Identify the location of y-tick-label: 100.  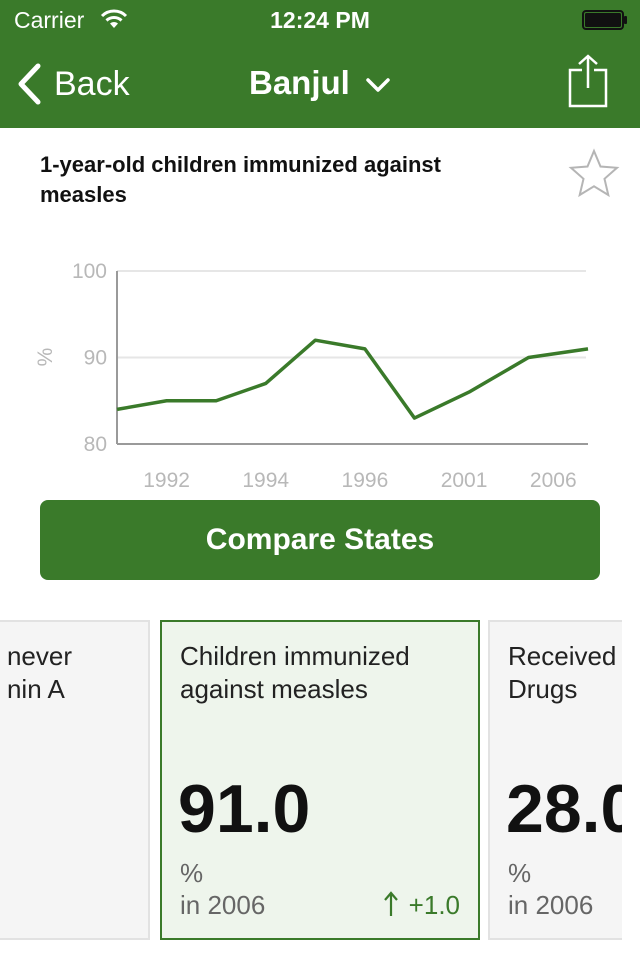
(89, 271).